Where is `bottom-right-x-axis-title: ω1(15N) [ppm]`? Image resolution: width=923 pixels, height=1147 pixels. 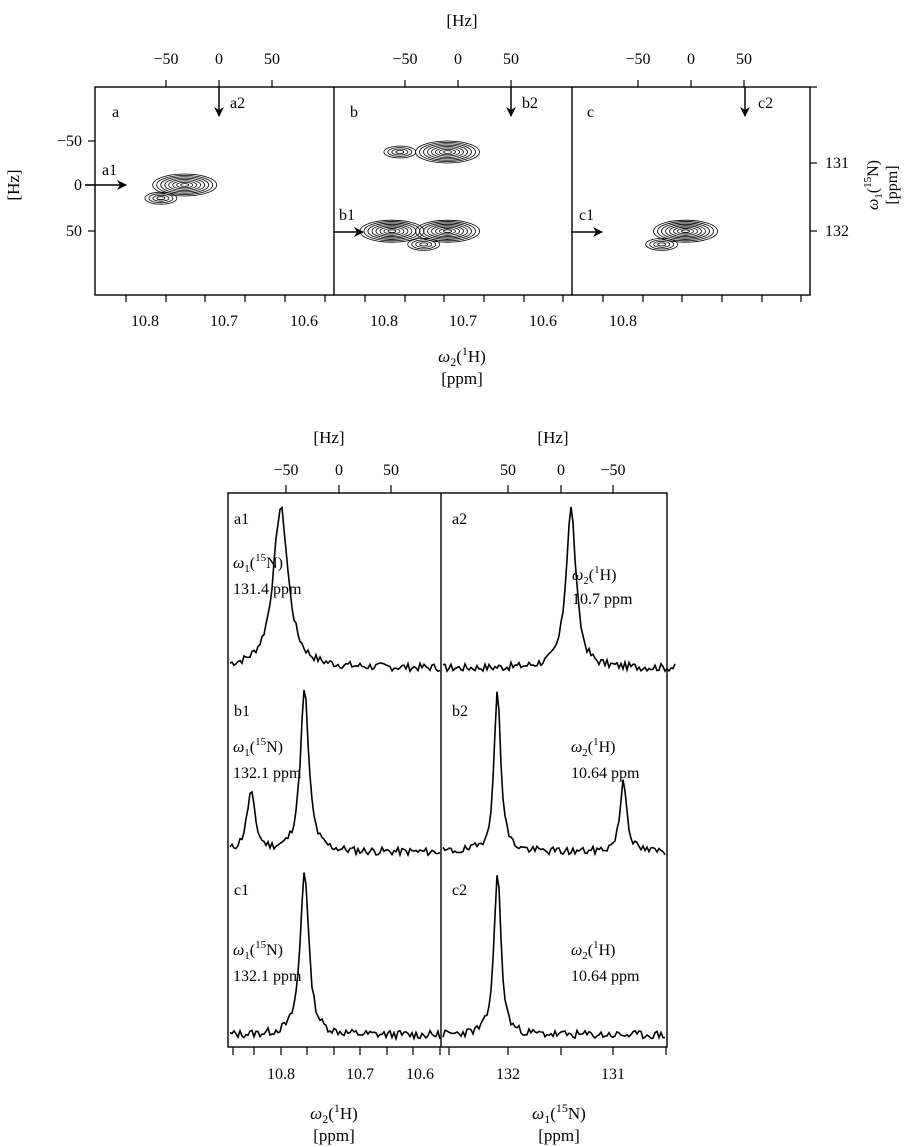
bottom-right-x-axis-title: ω1(15N) [ppm] is located at coordinates (559, 1123).